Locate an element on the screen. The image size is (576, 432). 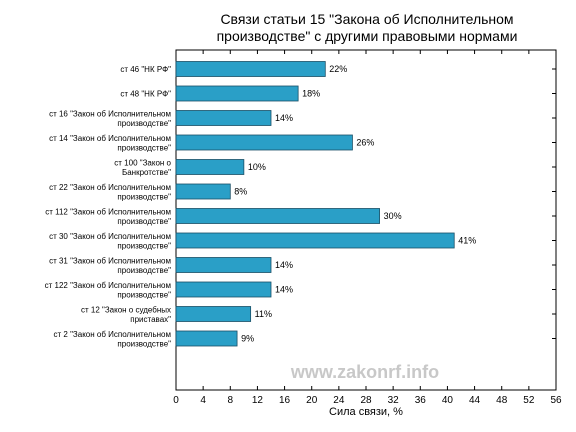
category-label: ст 2 "Закон об Исполнительном is located at coordinates (112, 334).